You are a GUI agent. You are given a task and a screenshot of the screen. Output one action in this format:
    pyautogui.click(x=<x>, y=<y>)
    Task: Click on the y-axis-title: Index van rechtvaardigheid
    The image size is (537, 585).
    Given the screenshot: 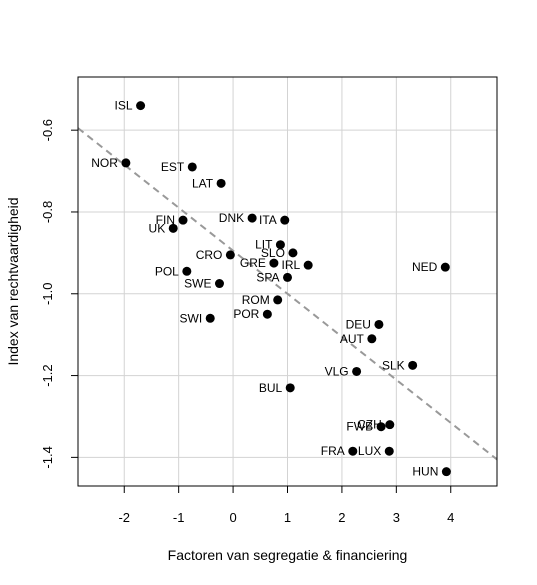 What is the action you would take?
    pyautogui.click(x=13, y=281)
    